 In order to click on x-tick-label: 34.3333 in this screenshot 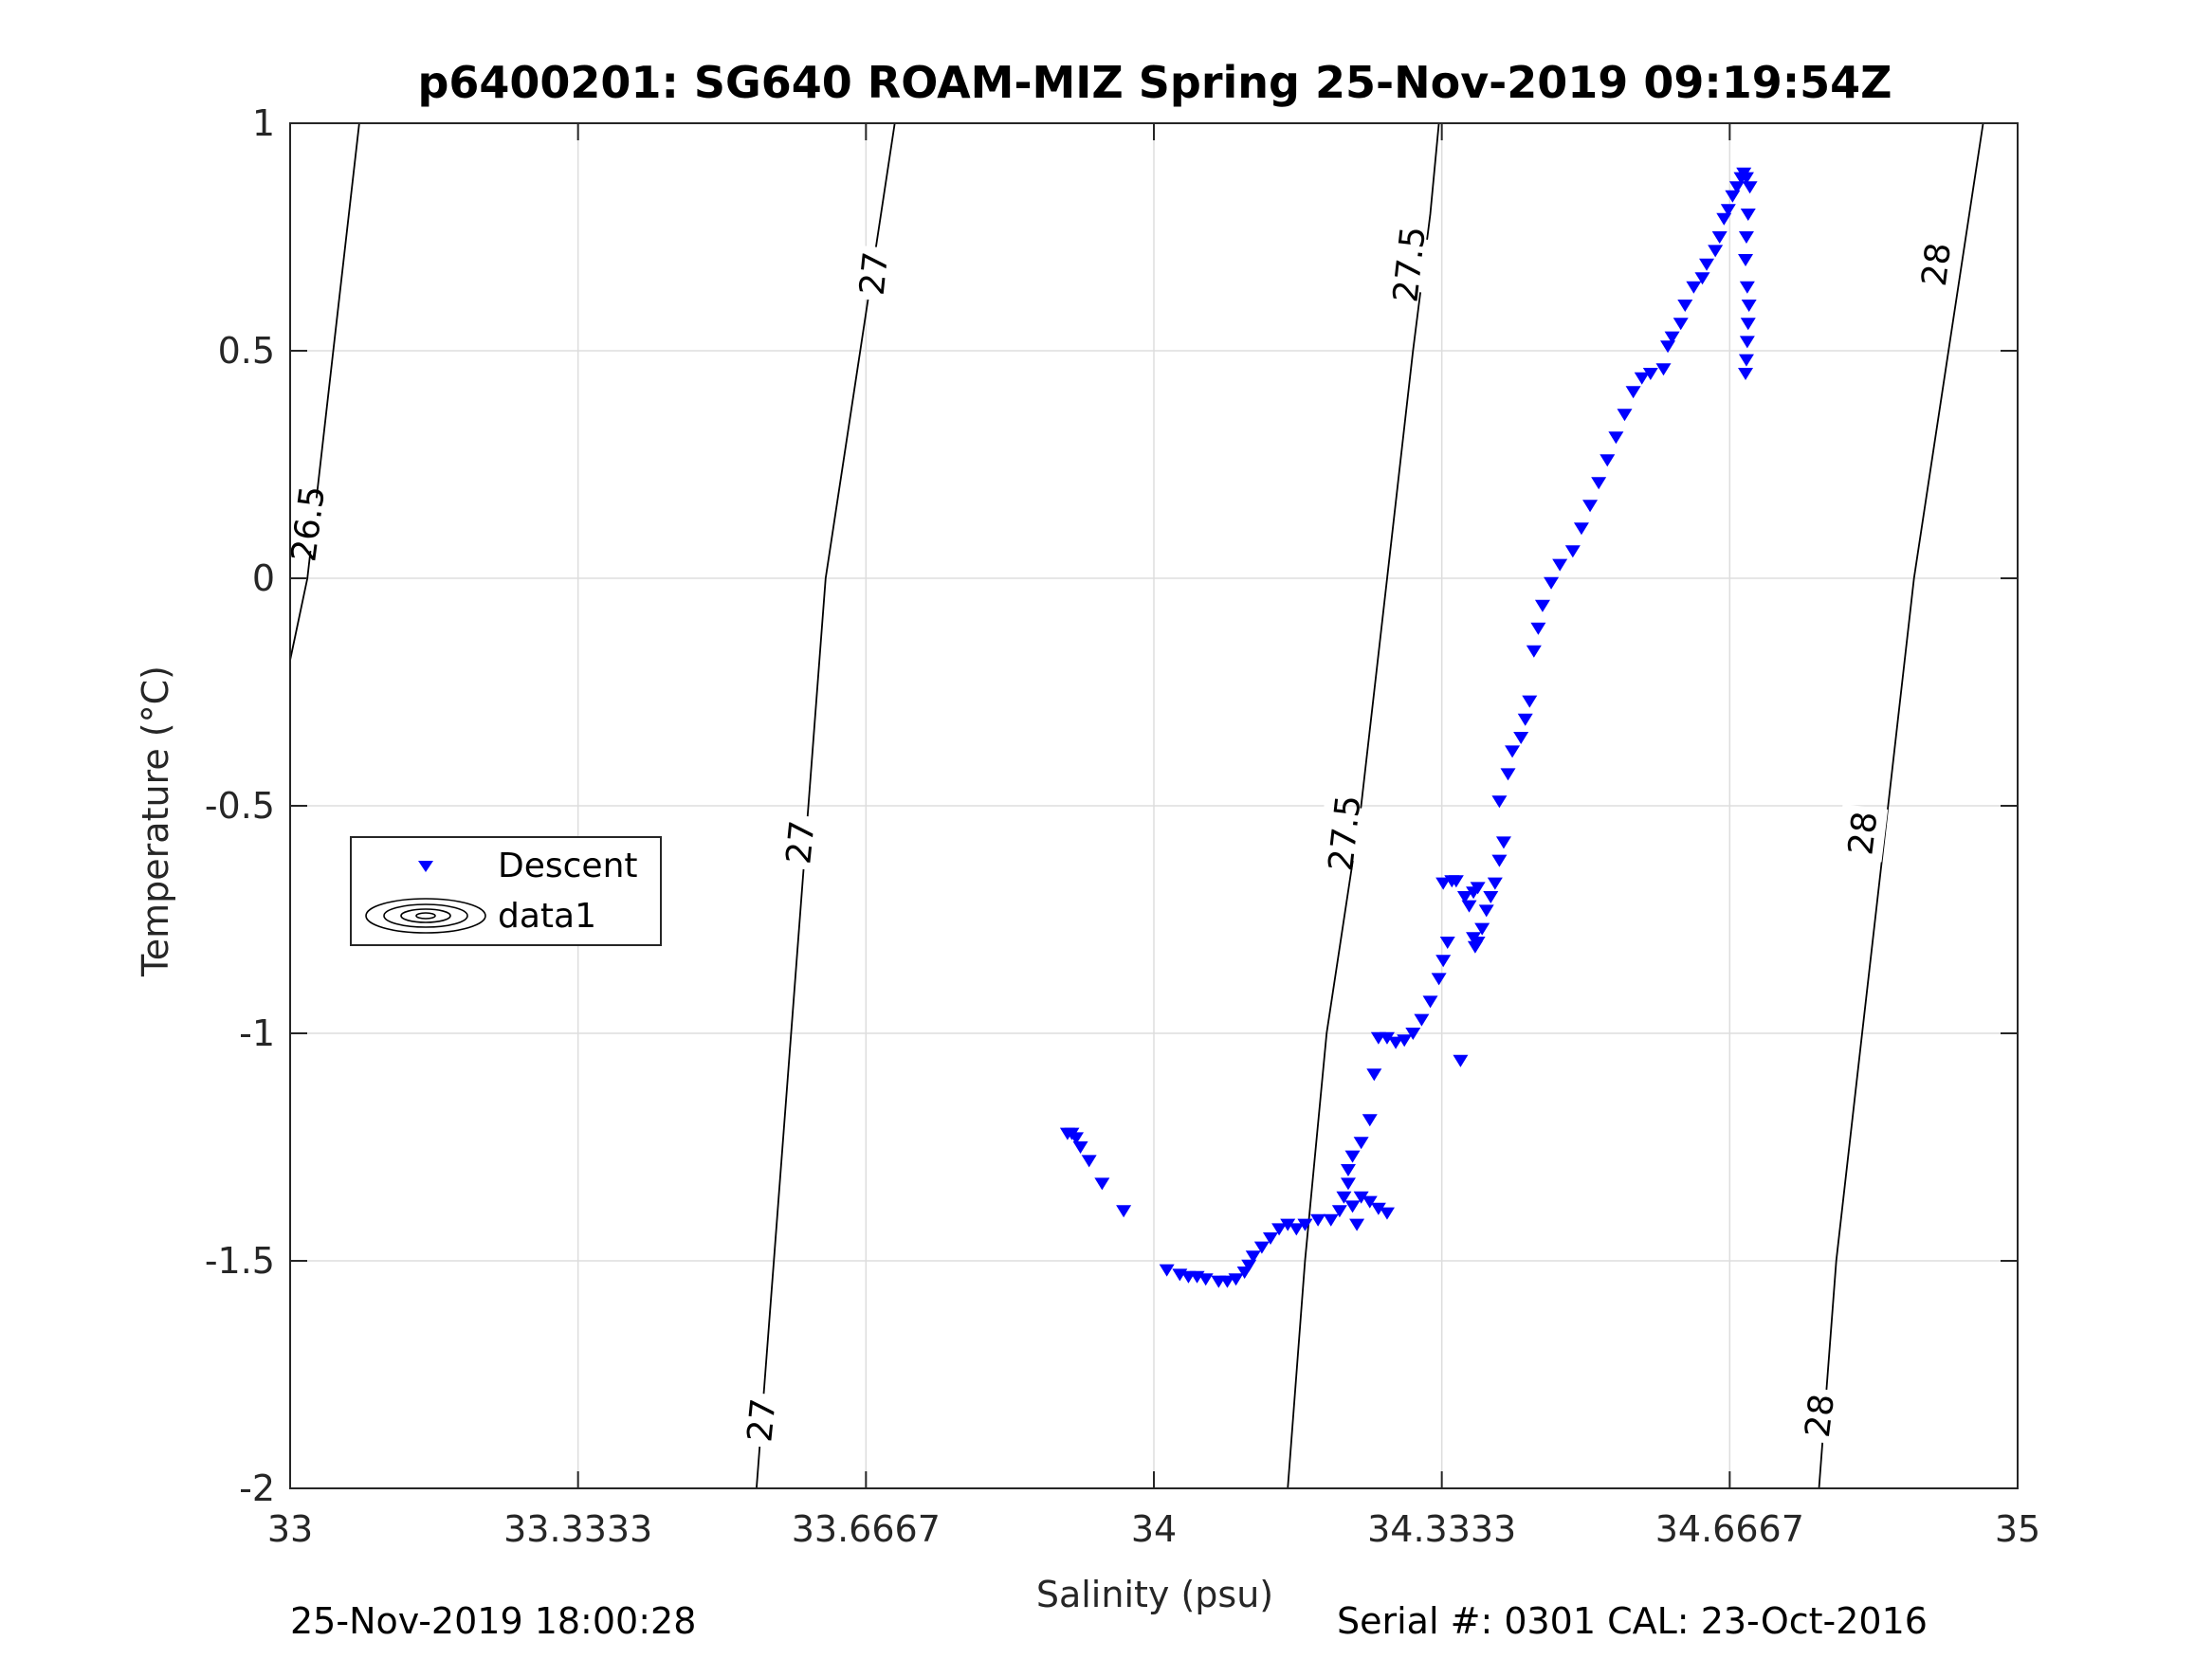, I will do `click(1441, 1529)`.